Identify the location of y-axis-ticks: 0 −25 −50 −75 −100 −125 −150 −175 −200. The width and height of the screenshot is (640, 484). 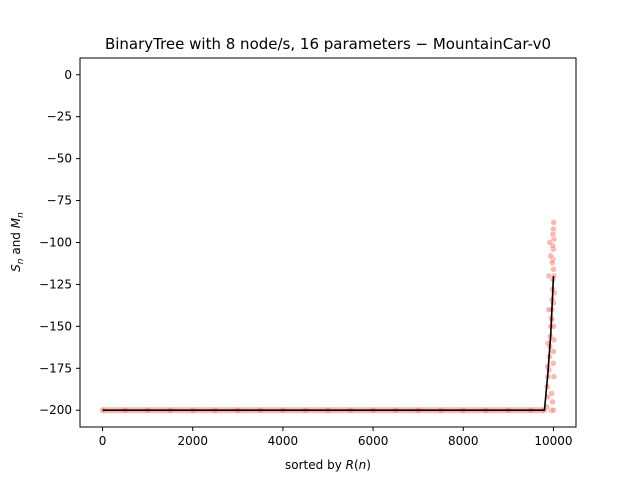
(59, 242).